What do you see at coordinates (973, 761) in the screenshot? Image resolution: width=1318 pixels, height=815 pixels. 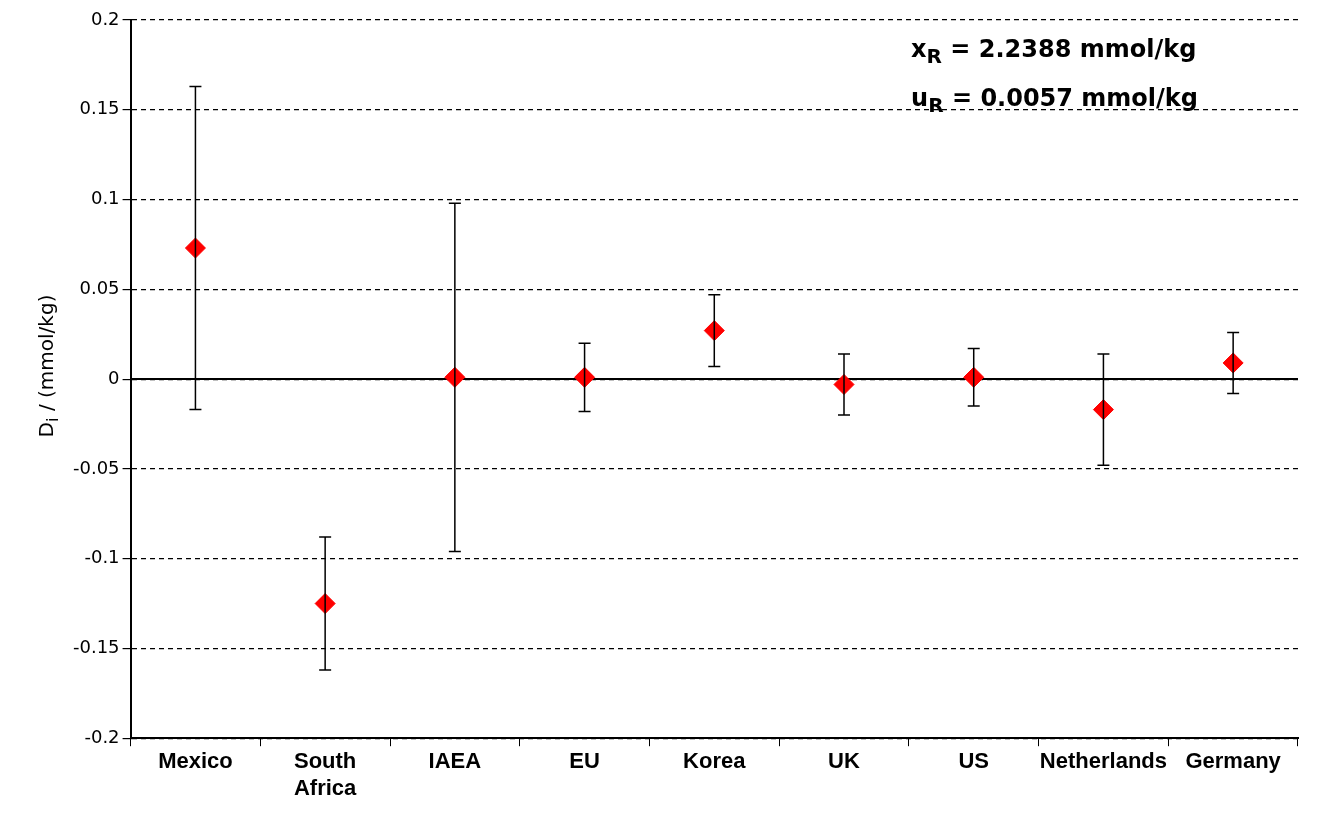 I see `x-tick-label: US` at bounding box center [973, 761].